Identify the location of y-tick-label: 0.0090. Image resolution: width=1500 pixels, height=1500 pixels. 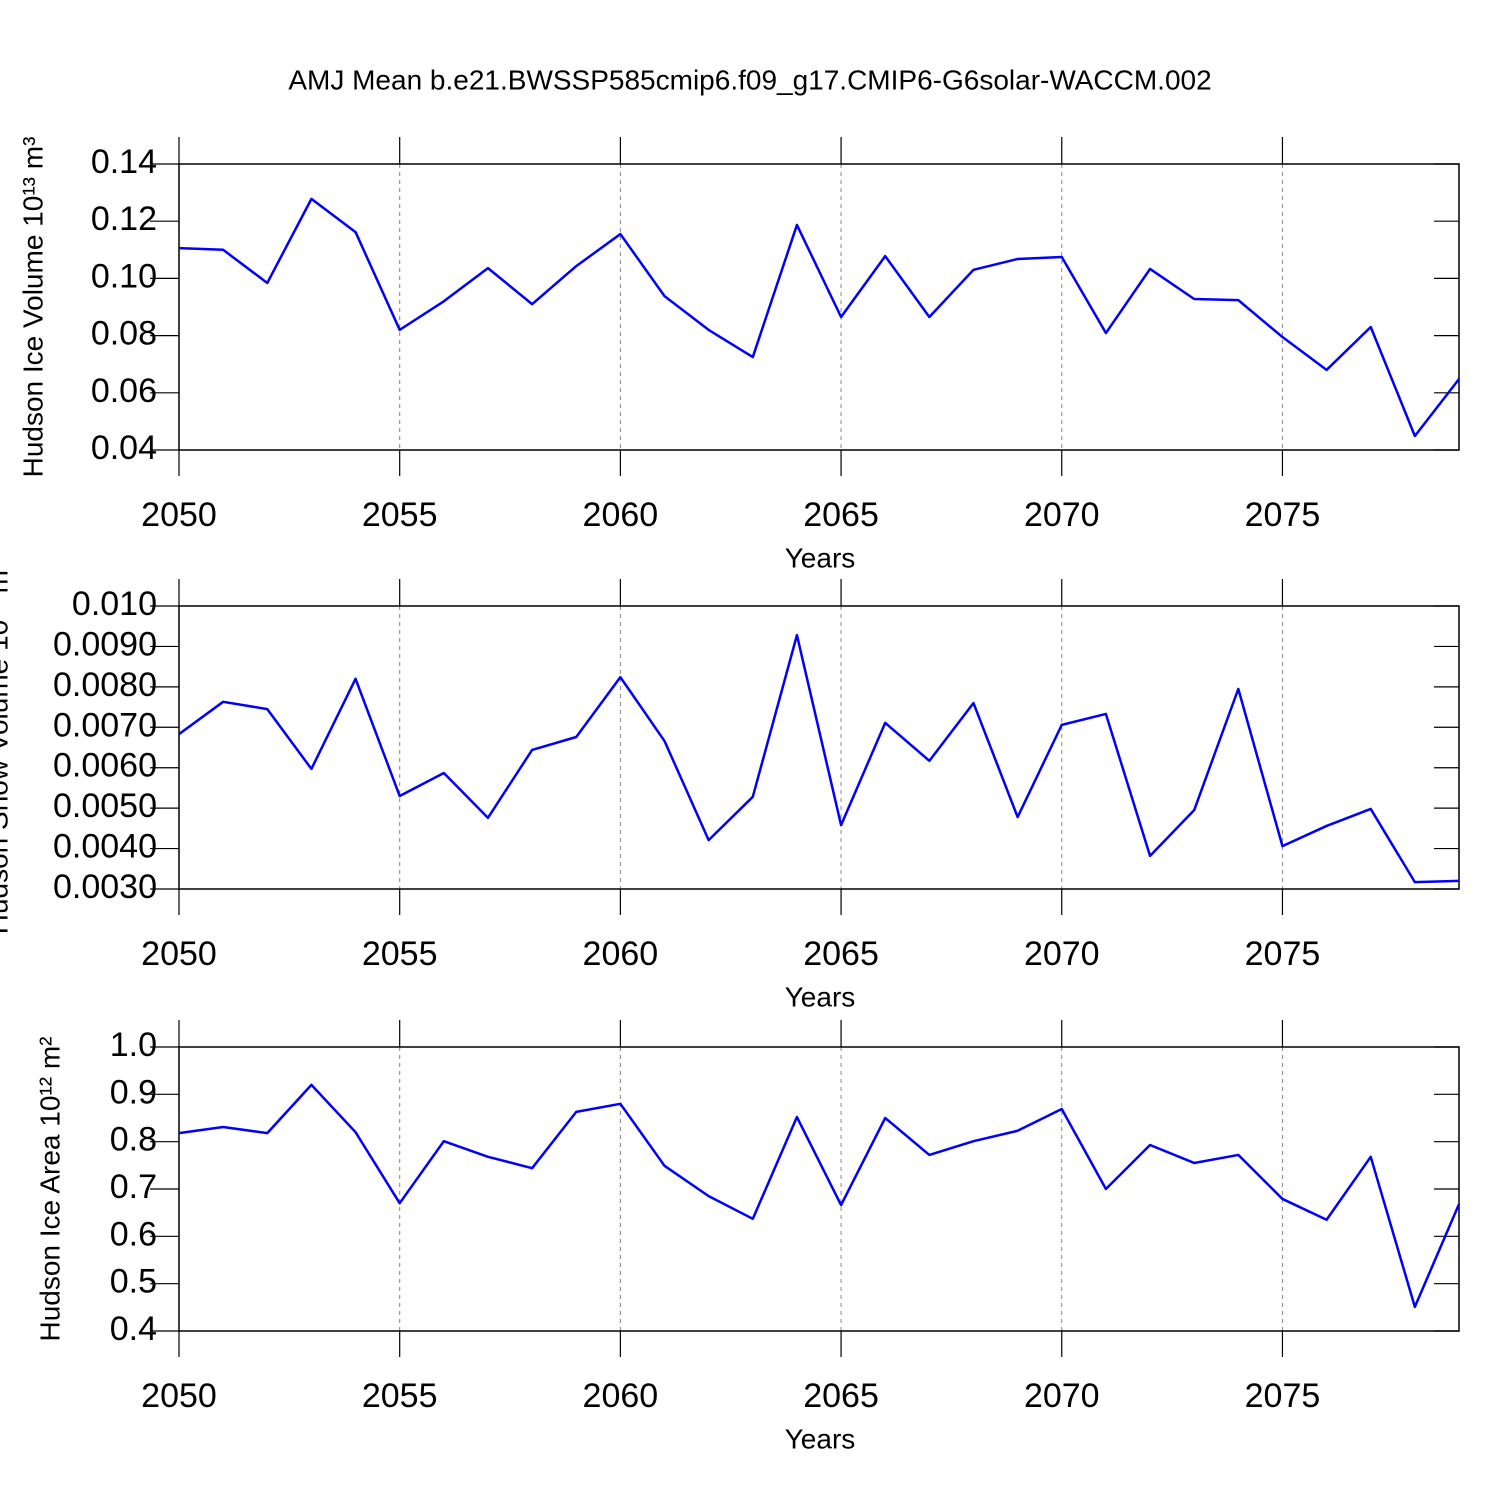
(105, 644).